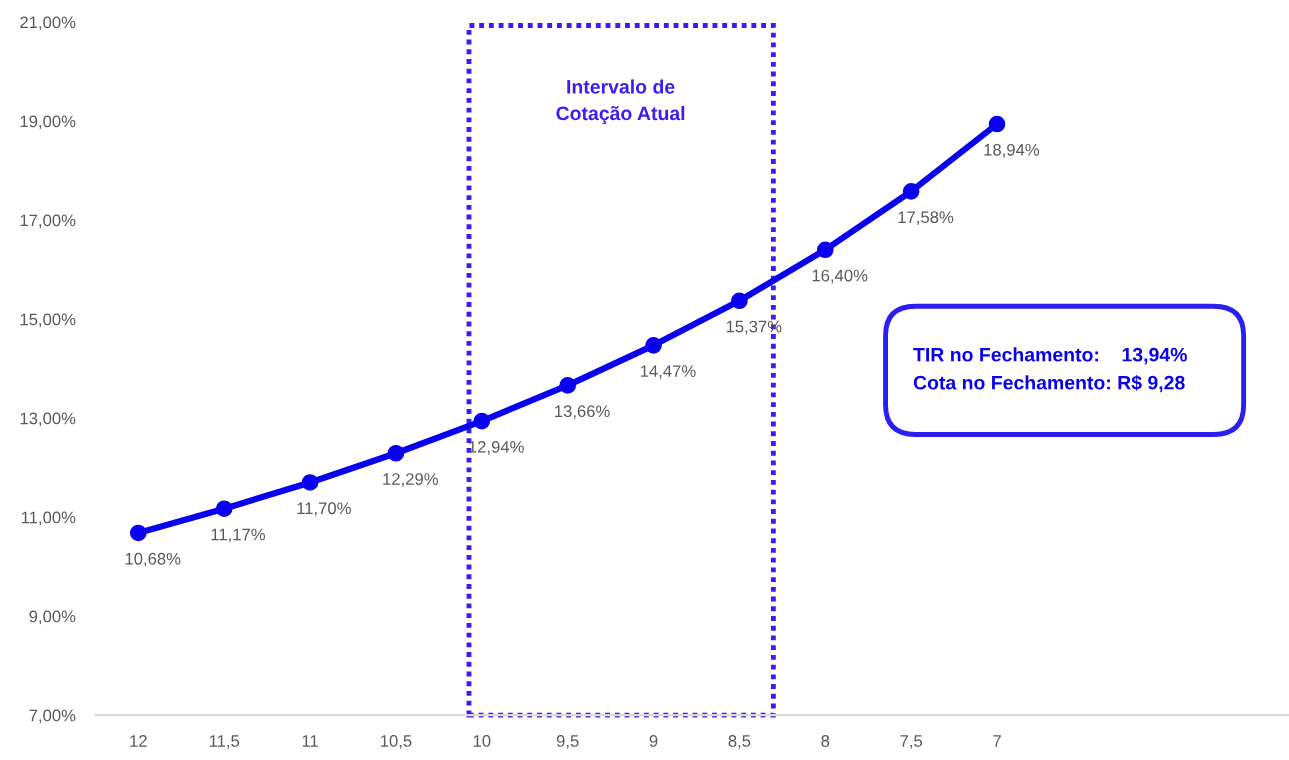 This screenshot has height=760, width=1289. I want to click on data-label: 11,17%, so click(238, 535).